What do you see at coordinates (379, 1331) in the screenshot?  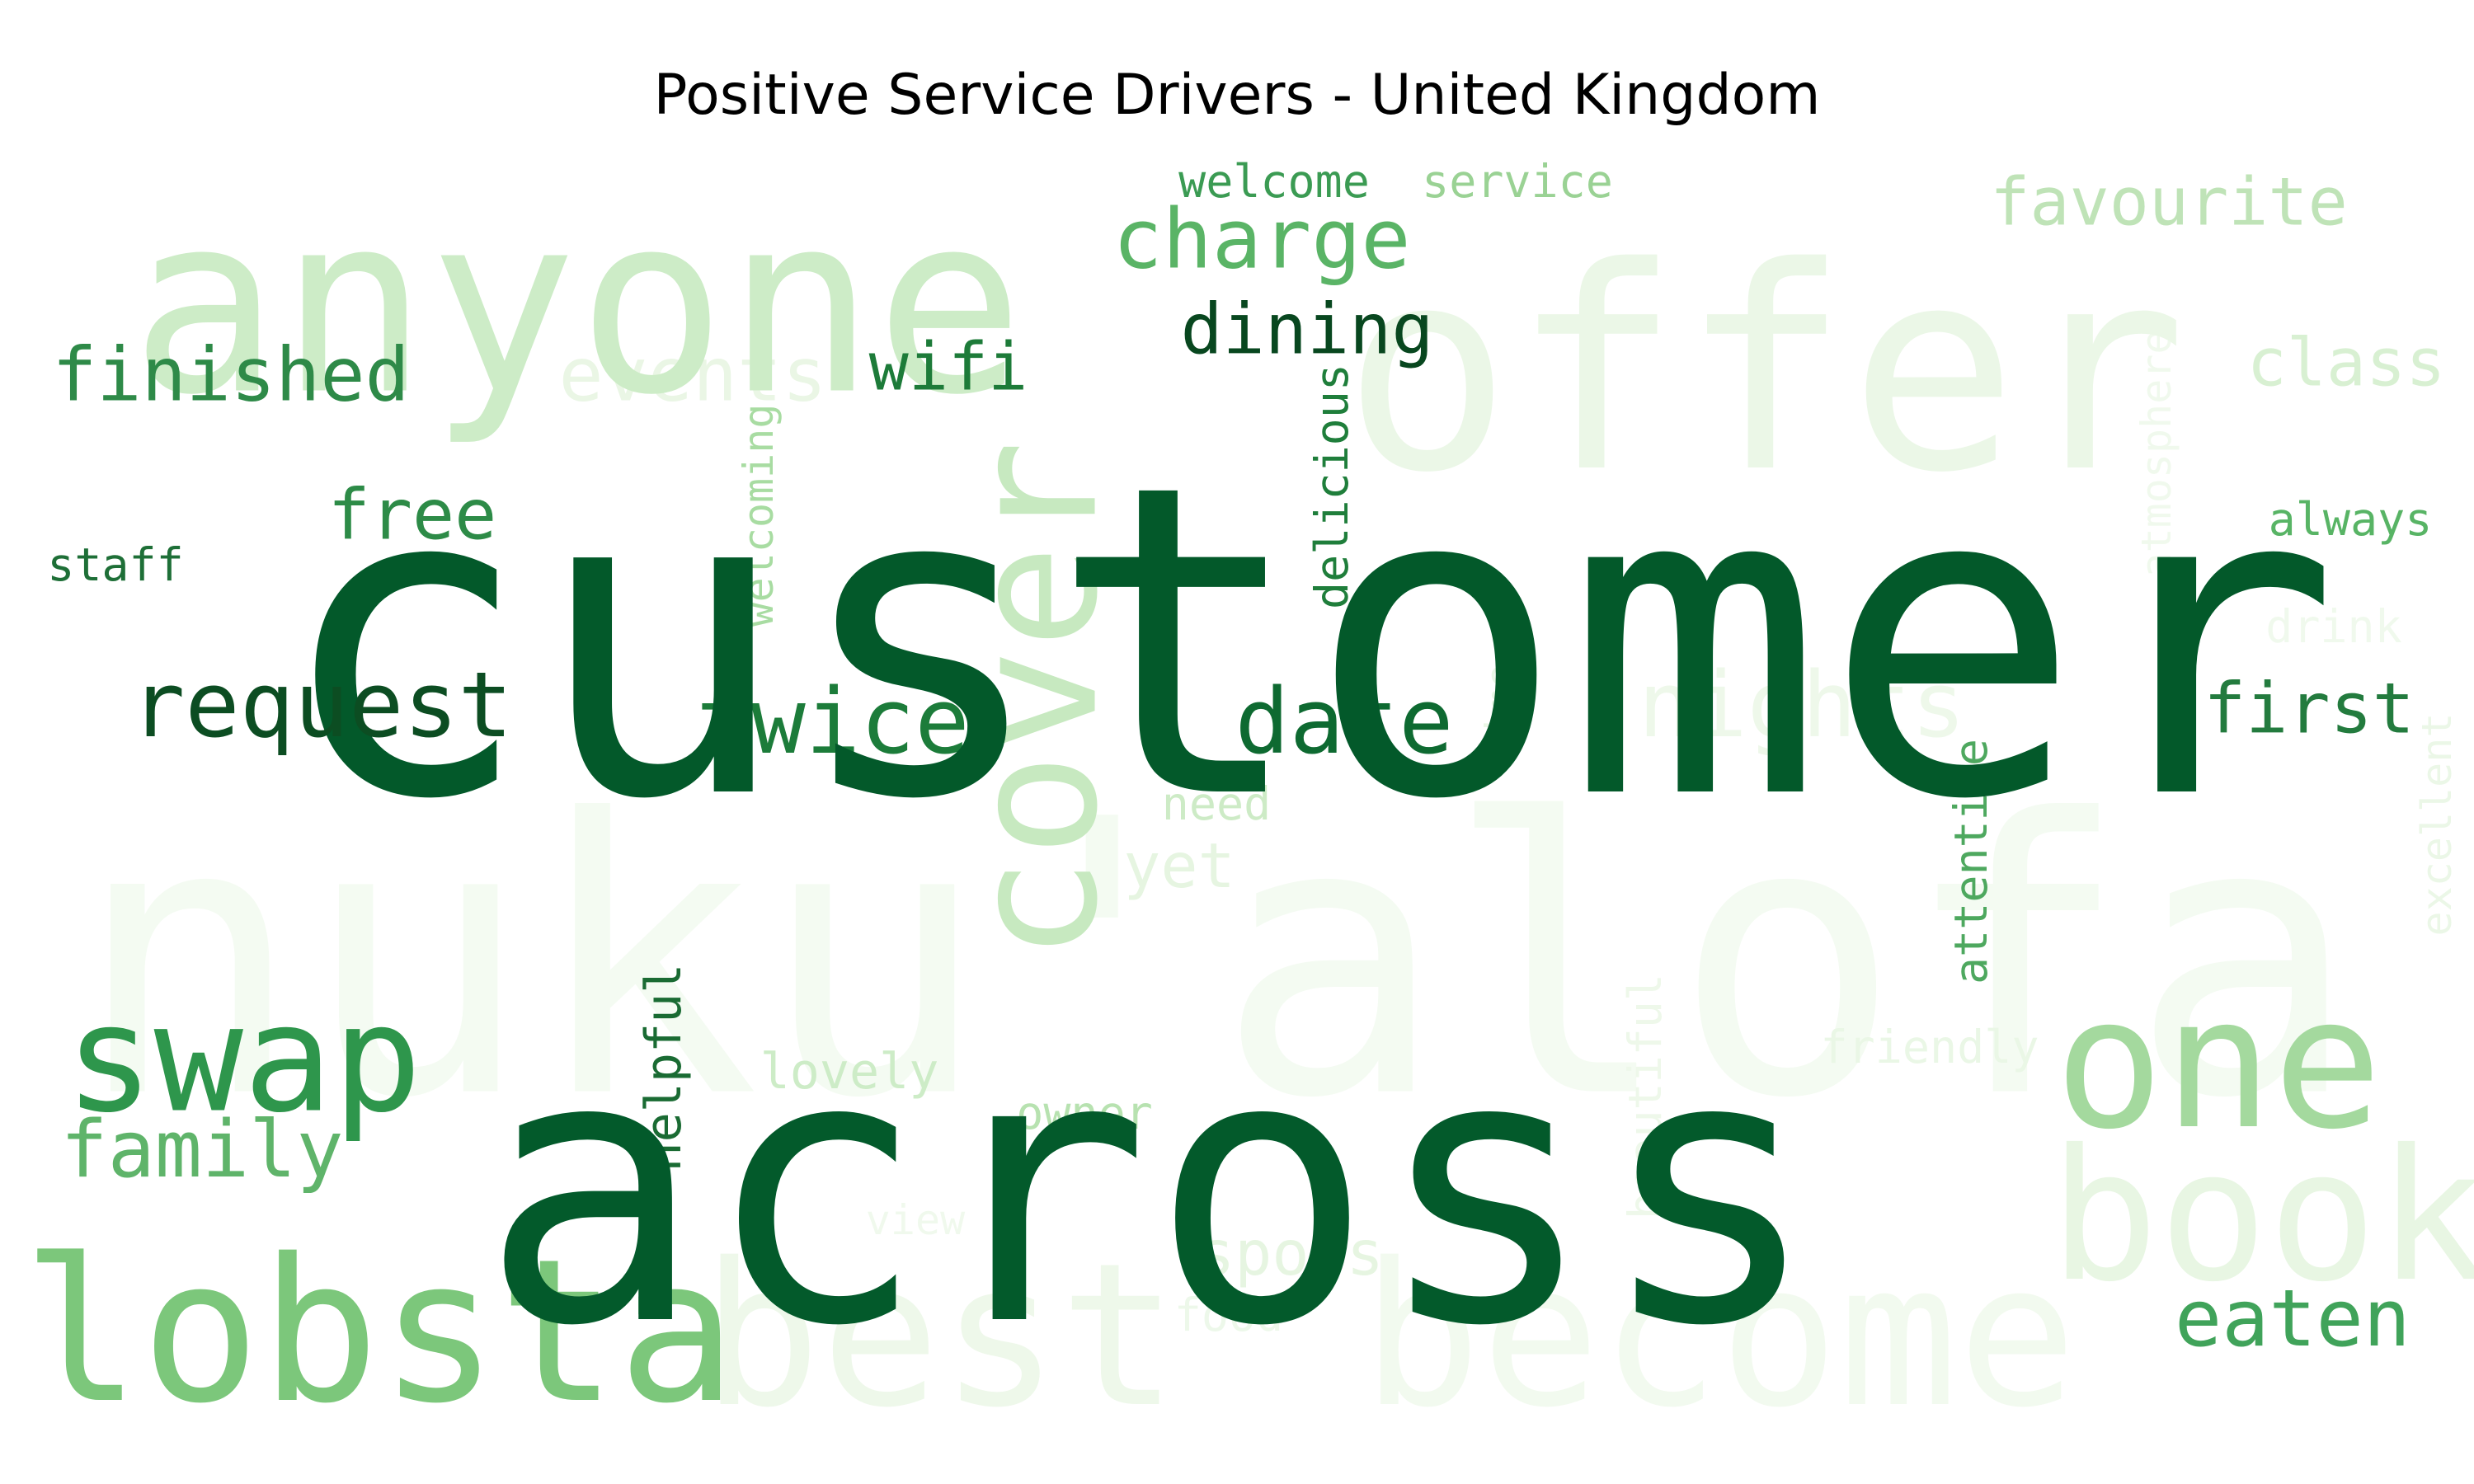 I see `word-lobsta: lobsta` at bounding box center [379, 1331].